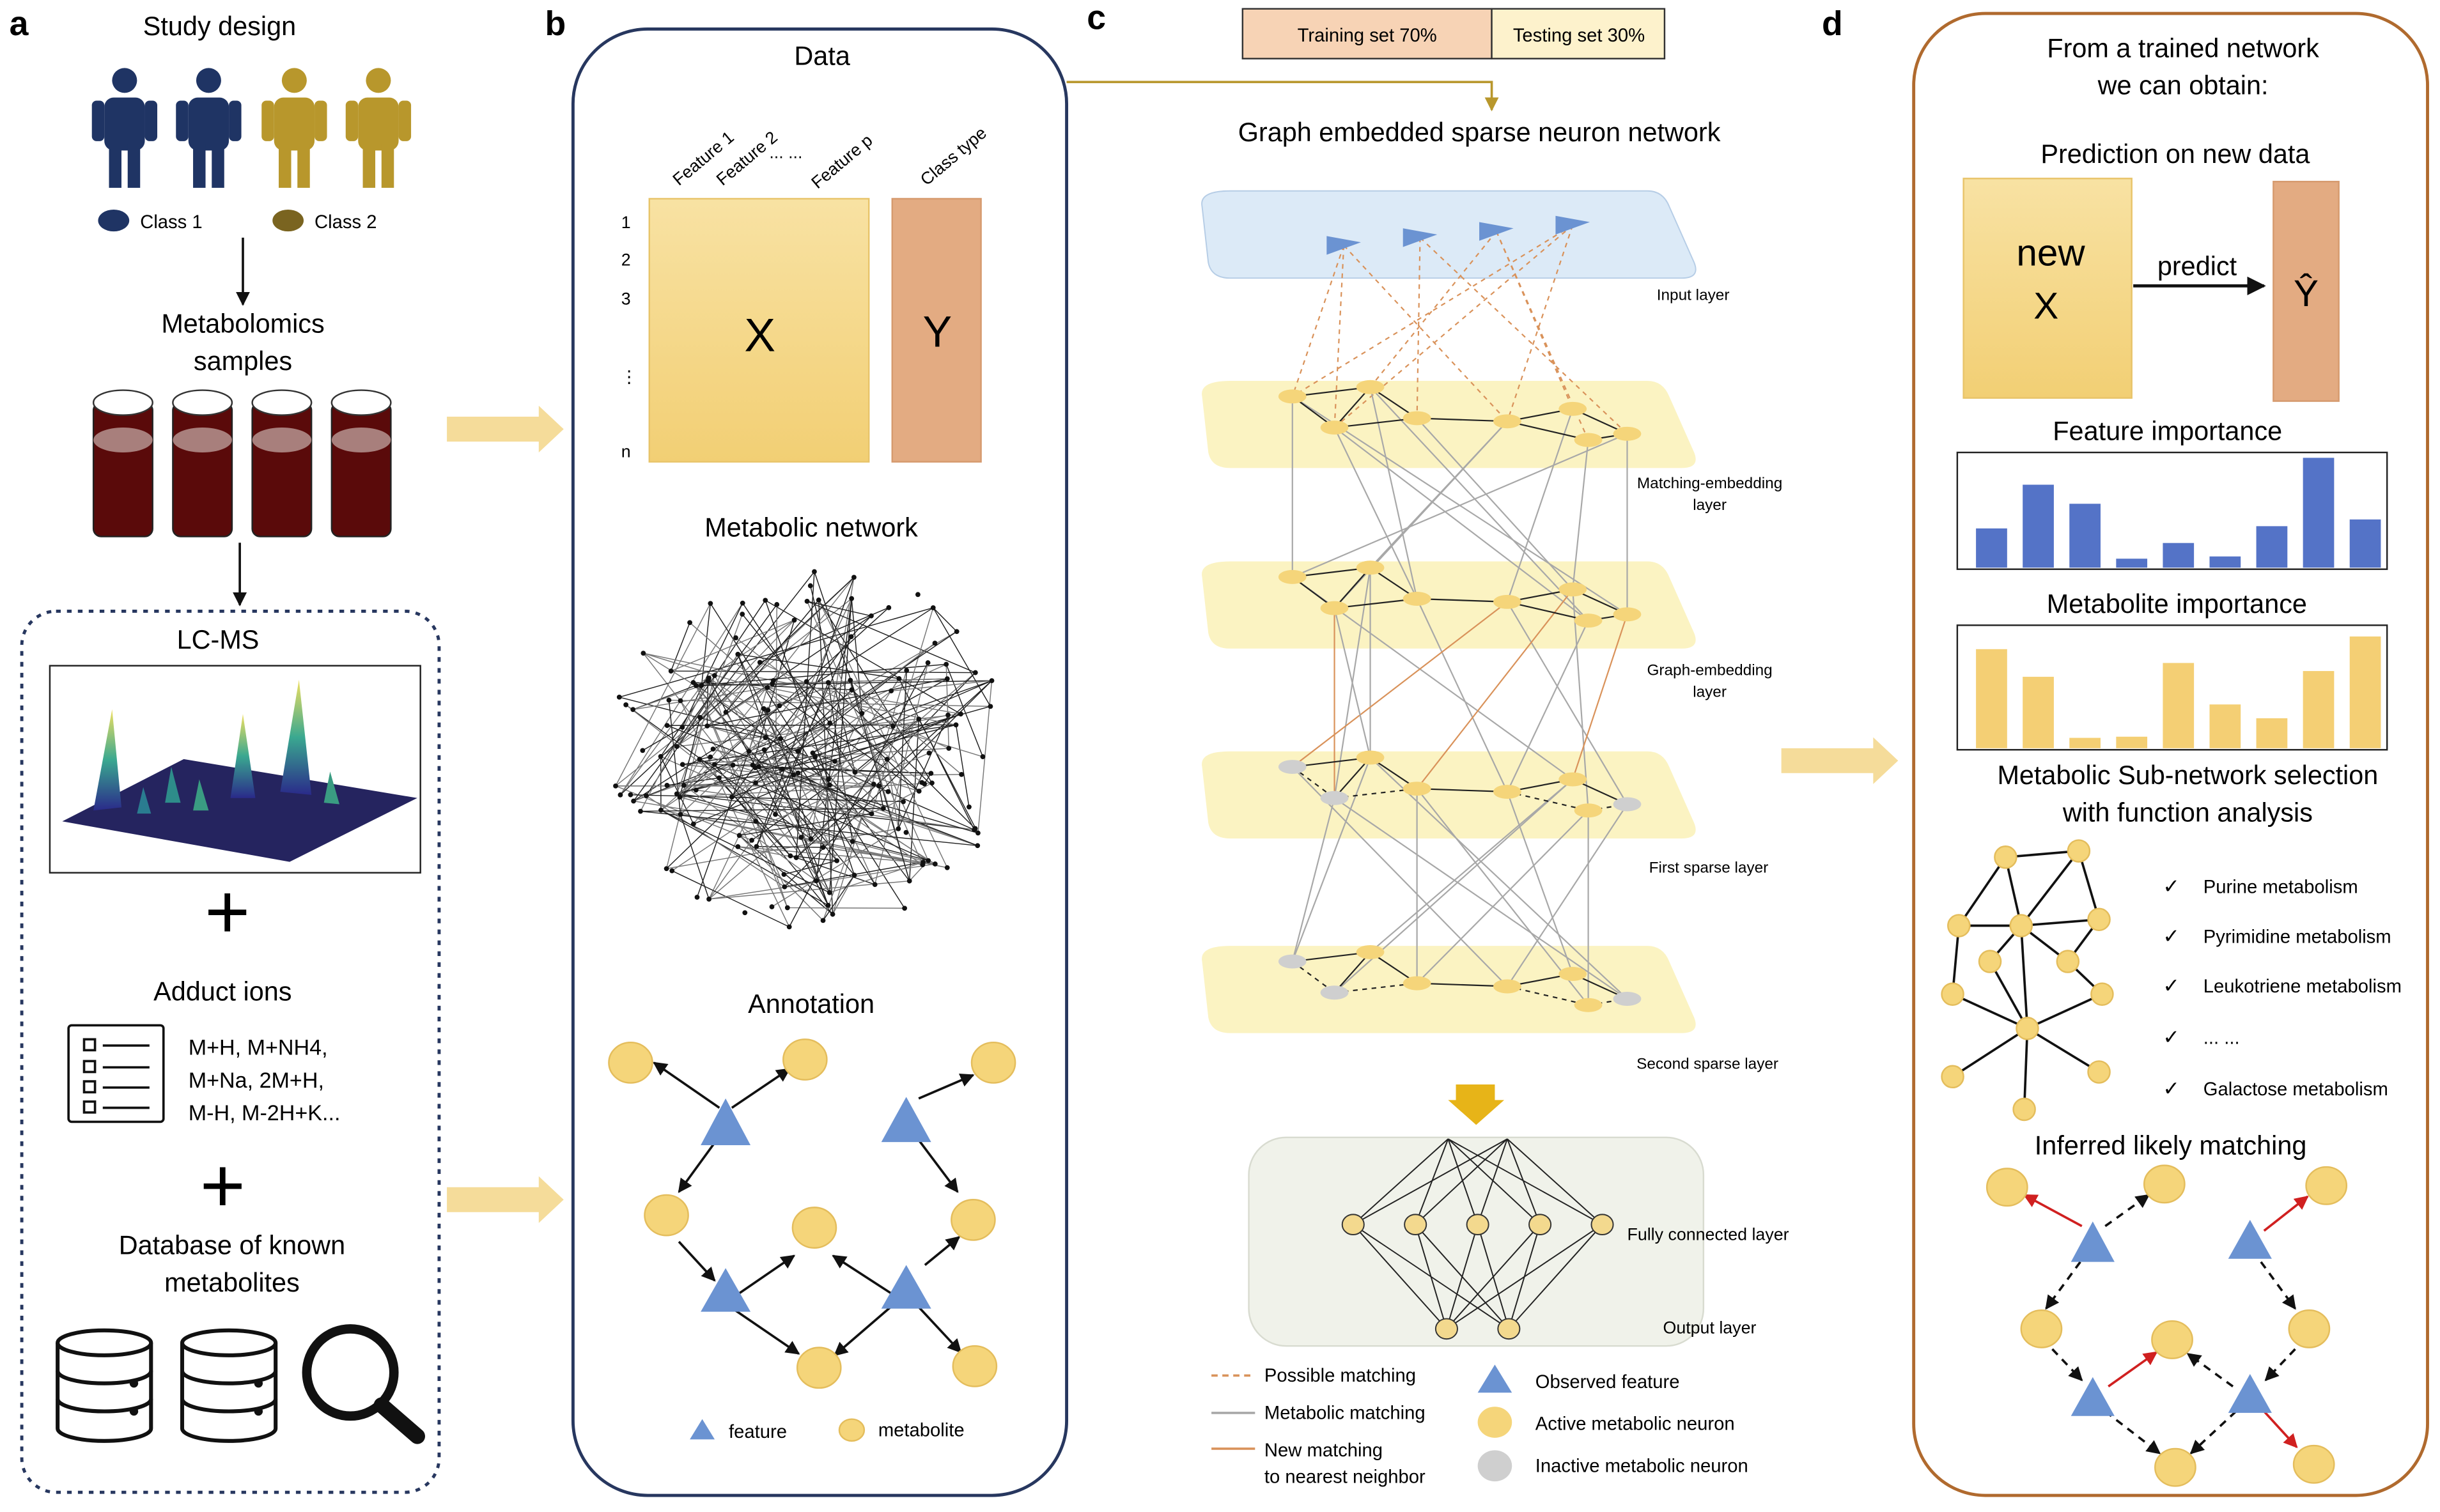 The image size is (2440, 1512). Describe the element at coordinates (1494, 1378) in the screenshot. I see `legend-observed-icon` at that location.